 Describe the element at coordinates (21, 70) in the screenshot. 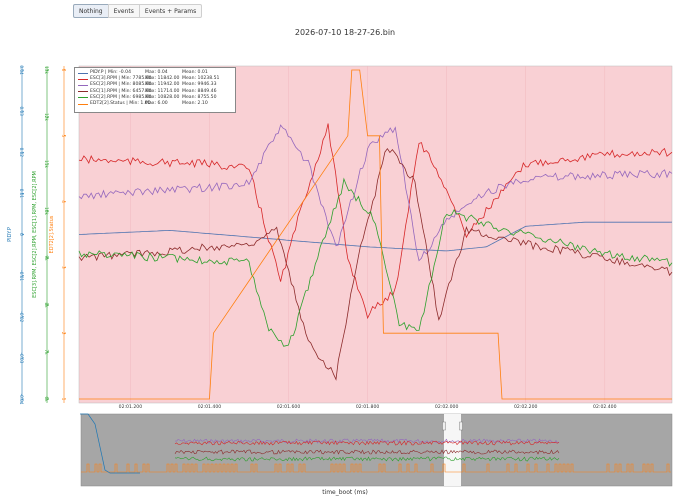

I see `y-tick-label: 0.04` at that location.